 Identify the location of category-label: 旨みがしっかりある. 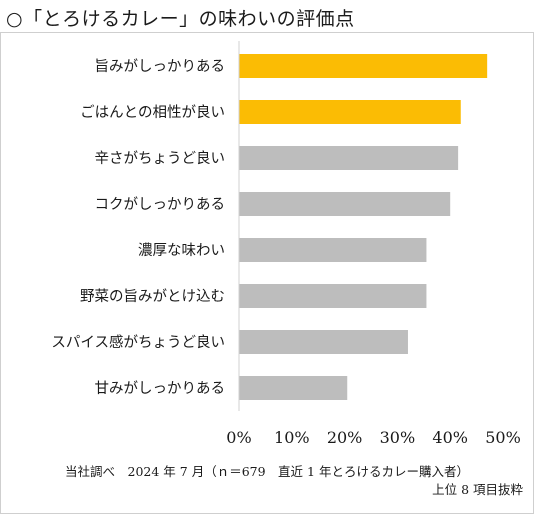
(160, 66).